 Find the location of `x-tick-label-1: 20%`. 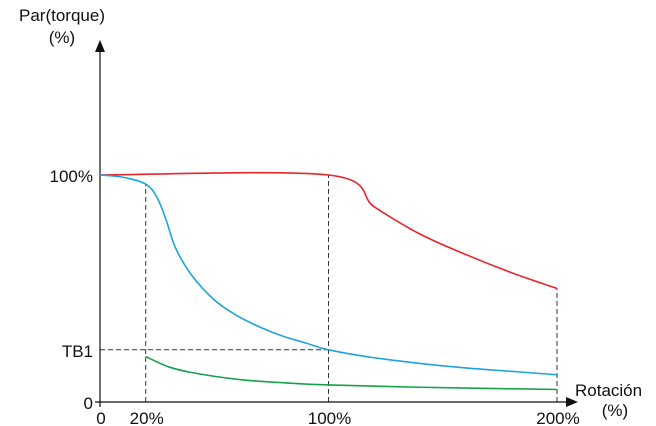

x-tick-label-1: 20% is located at coordinates (147, 417).